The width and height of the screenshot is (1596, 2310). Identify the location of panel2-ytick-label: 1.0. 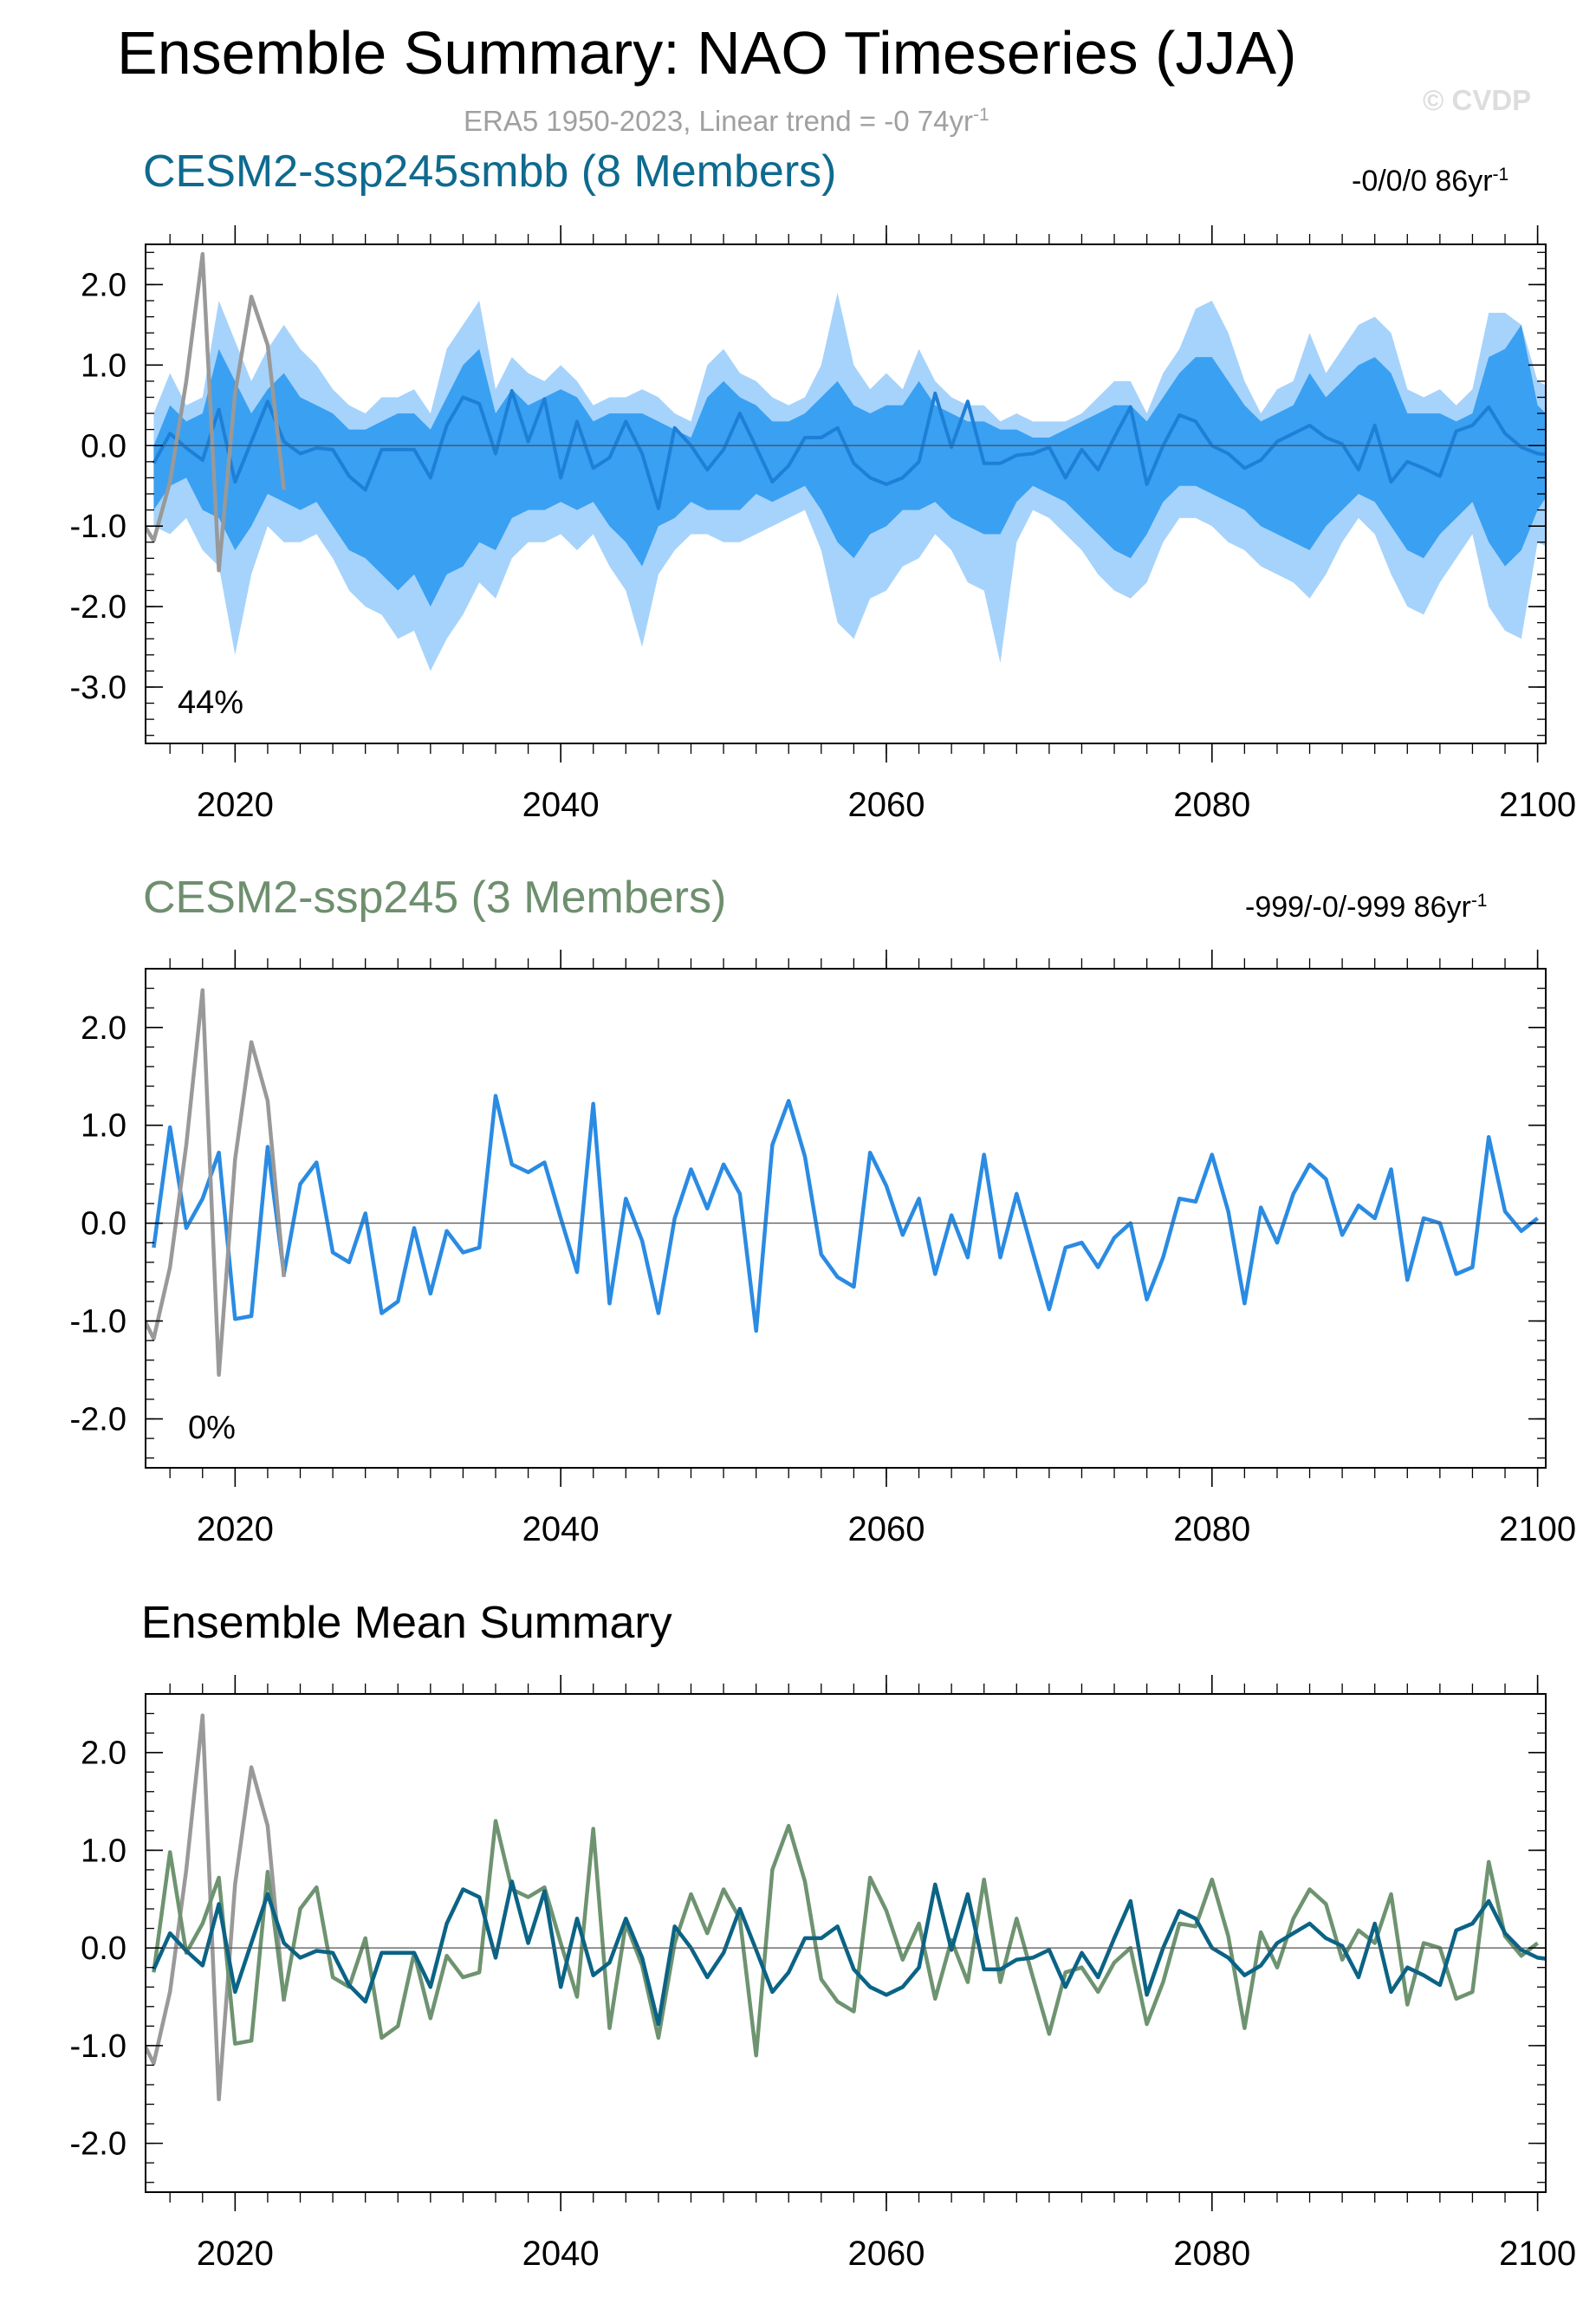
(104, 1126).